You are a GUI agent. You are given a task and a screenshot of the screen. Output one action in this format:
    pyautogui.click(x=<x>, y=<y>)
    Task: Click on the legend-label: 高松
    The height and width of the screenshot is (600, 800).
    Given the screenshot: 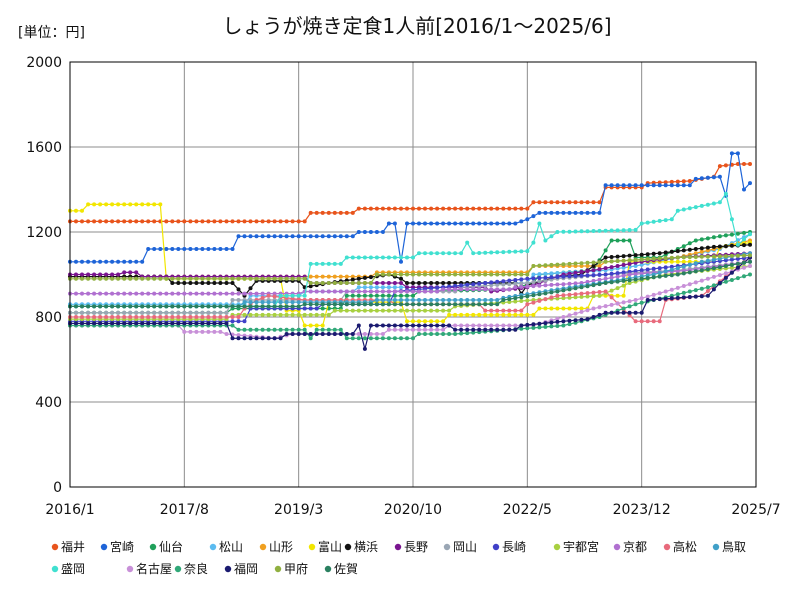 What is the action you would take?
    pyautogui.click(x=685, y=546)
    